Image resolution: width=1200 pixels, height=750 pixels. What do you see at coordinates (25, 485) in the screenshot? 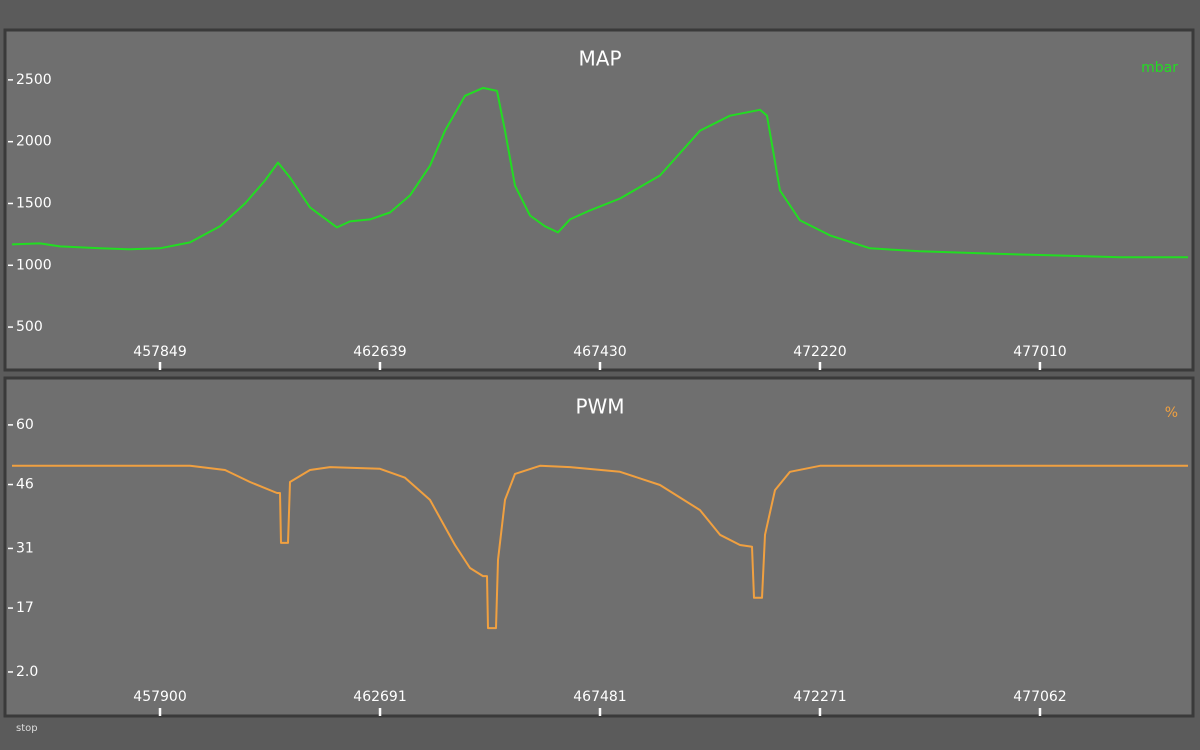
I see `y-tick-label: 46` at bounding box center [25, 485].